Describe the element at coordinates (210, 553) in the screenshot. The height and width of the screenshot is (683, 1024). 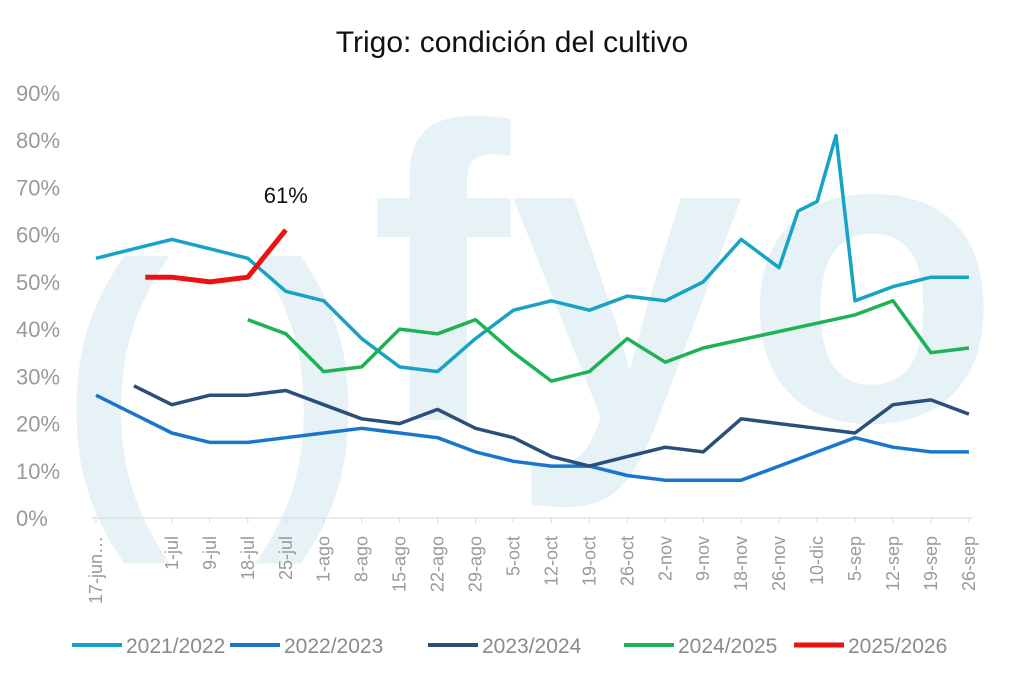
I see `x-tick-label: 9-jul` at that location.